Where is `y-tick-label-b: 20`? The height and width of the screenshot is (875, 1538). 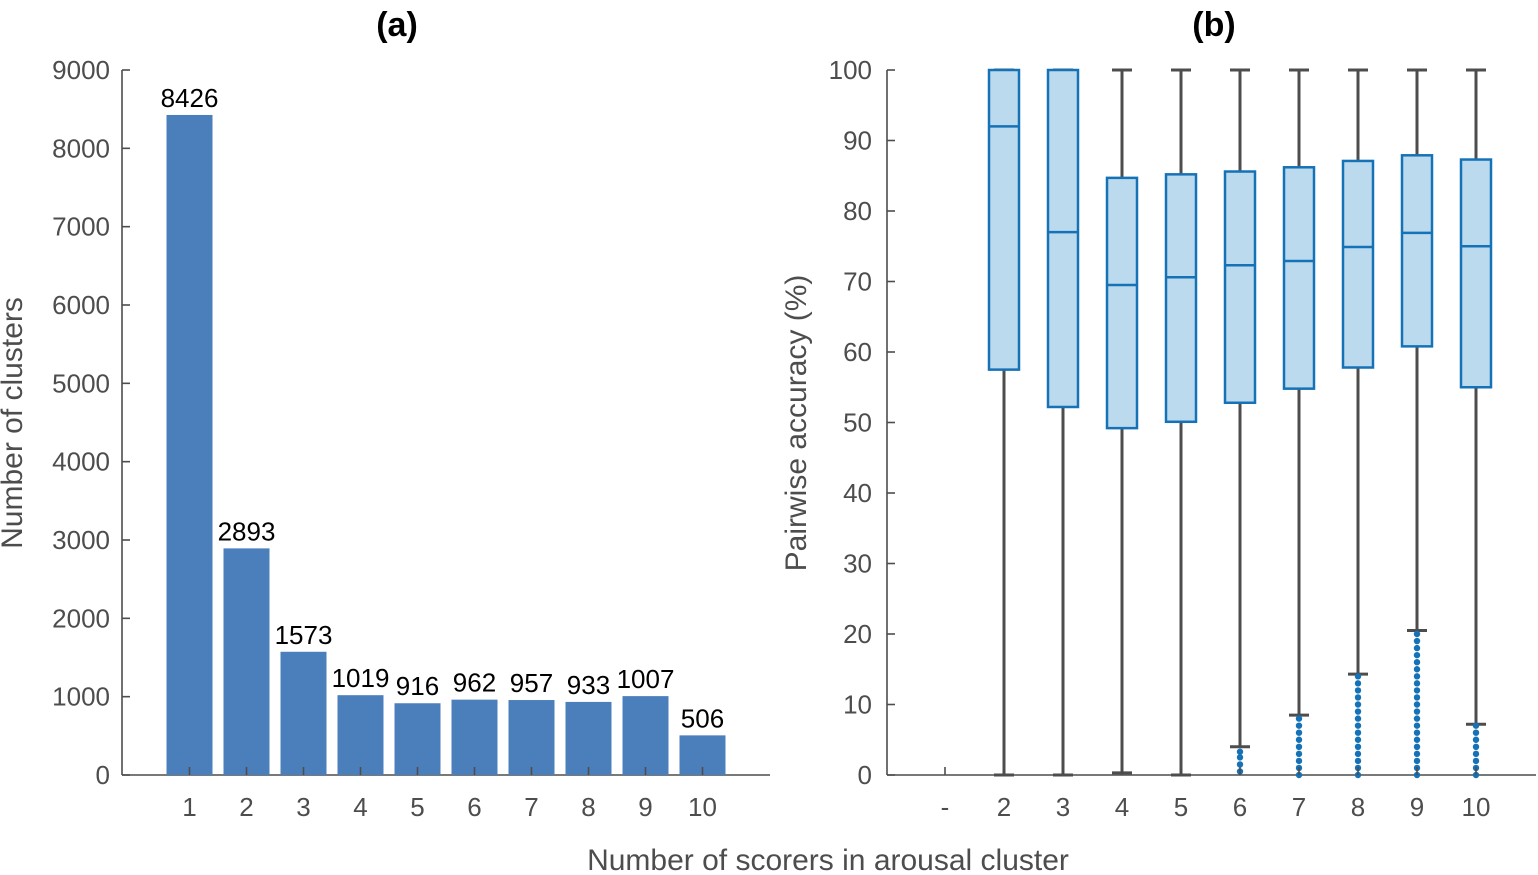 y-tick-label-b: 20 is located at coordinates (857, 634).